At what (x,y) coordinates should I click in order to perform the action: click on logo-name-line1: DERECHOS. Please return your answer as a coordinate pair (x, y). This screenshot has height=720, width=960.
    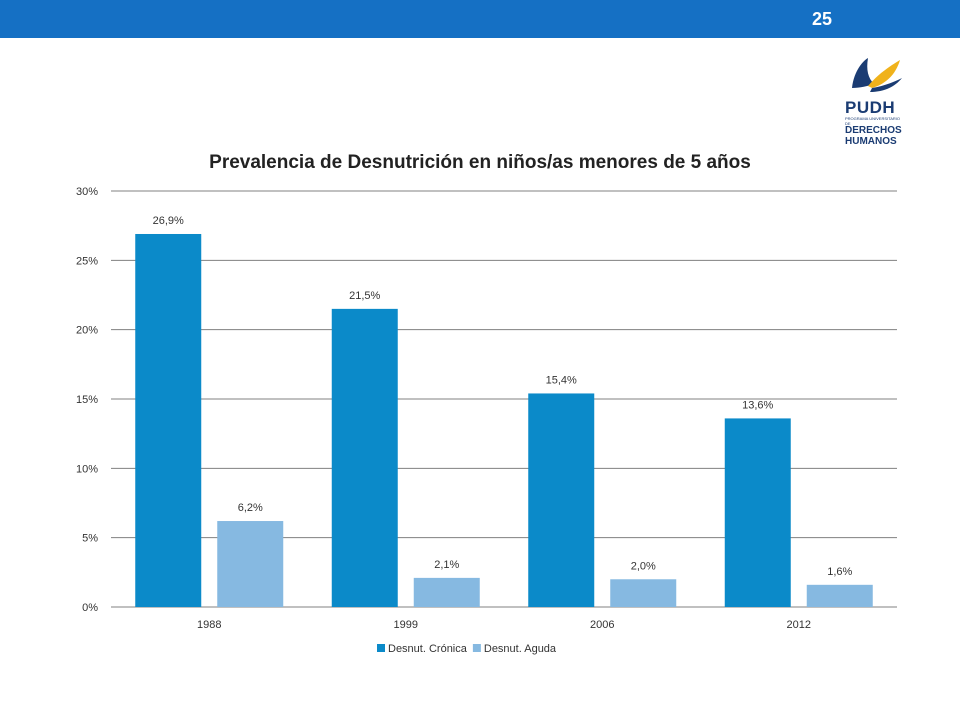
    Looking at the image, I should click on (873, 130).